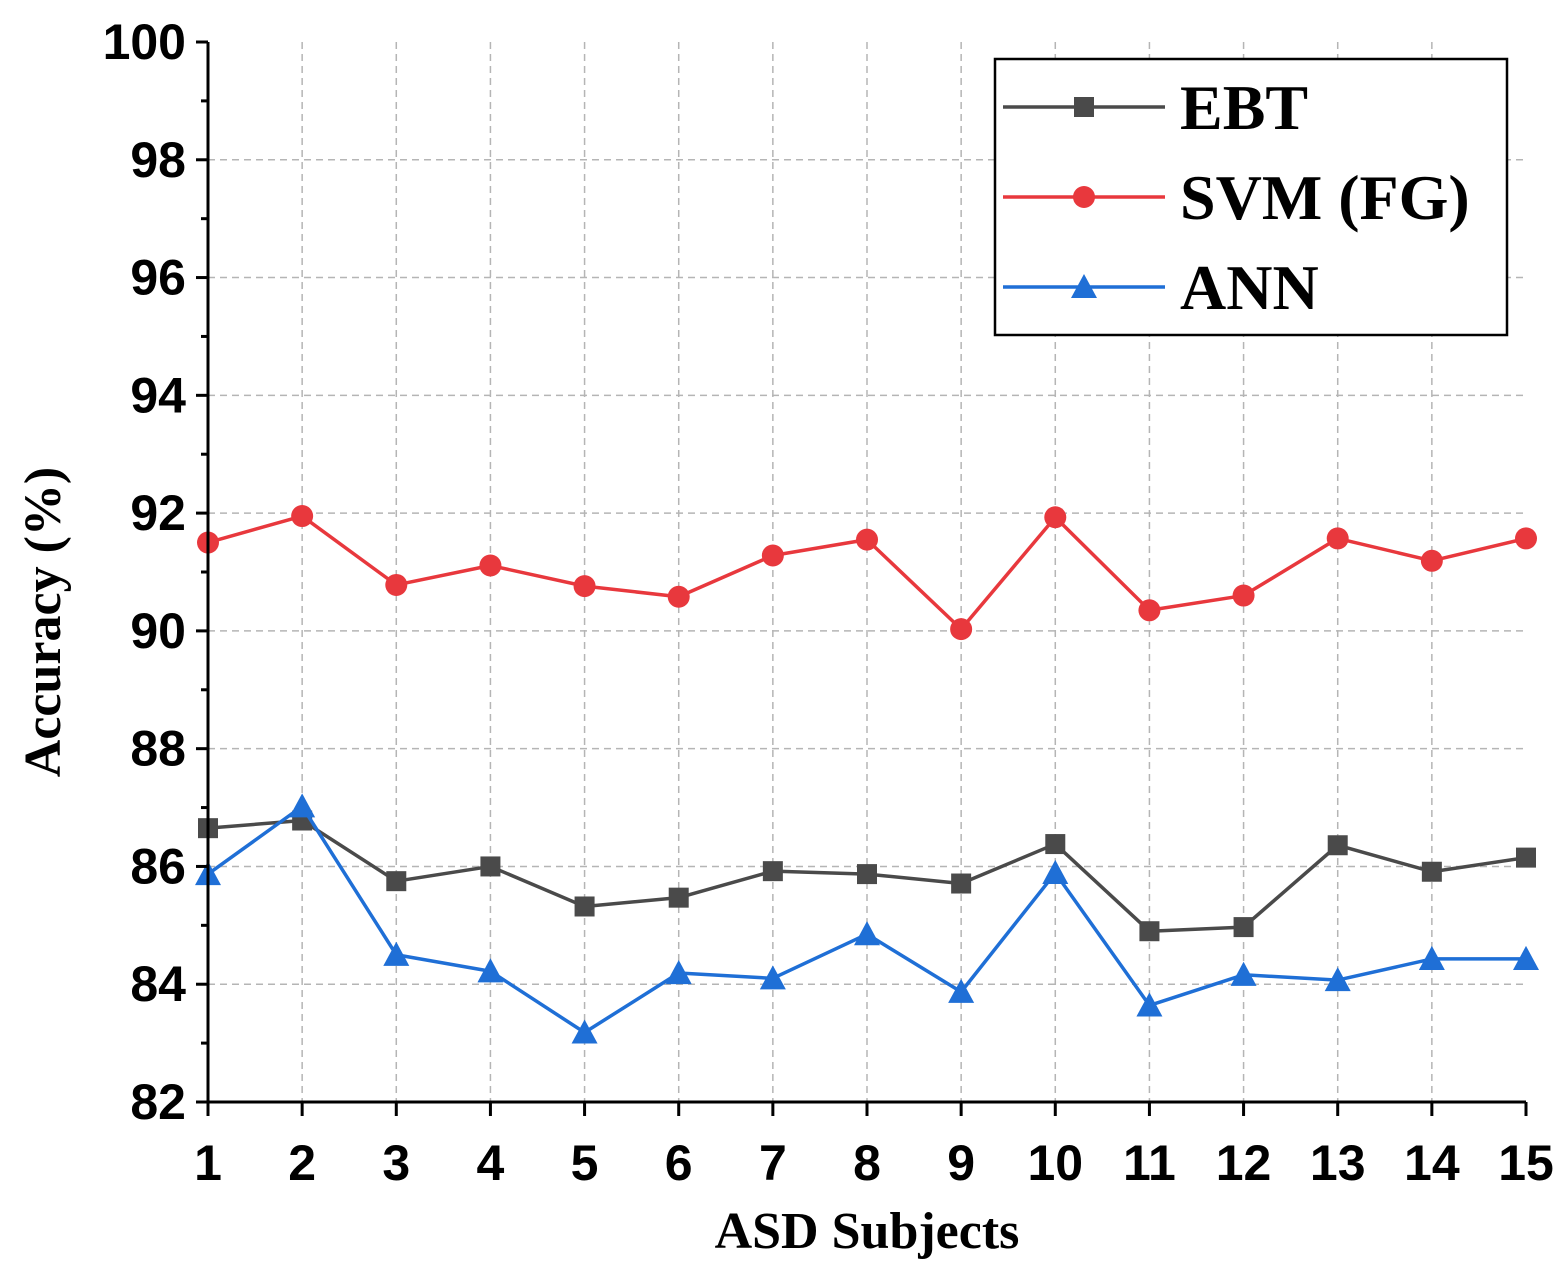  I want to click on x-tick-label: 5, so click(585, 1163).